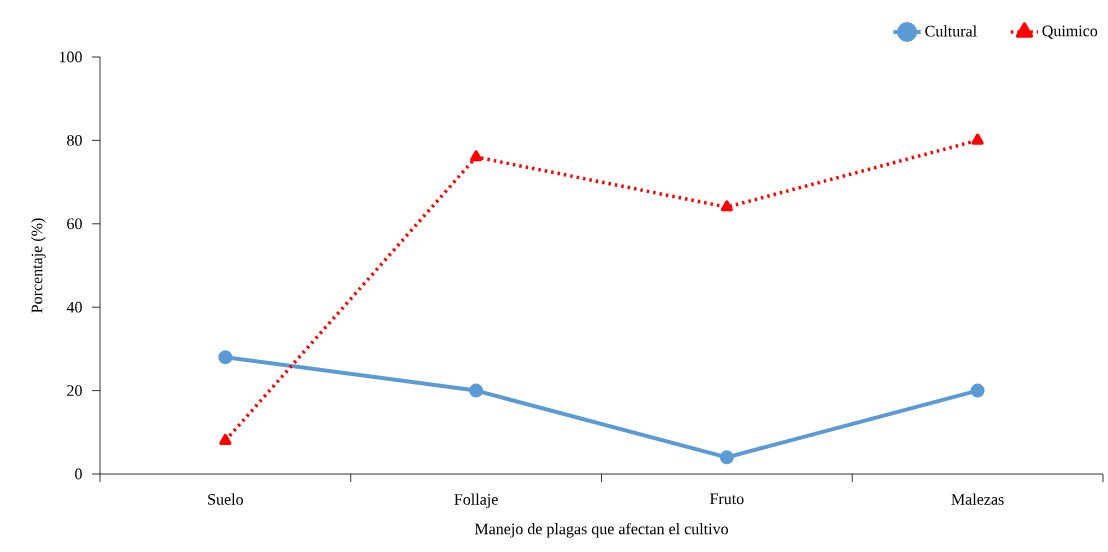 This screenshot has height=552, width=1108. Describe the element at coordinates (977, 499) in the screenshot. I see `x-tick-label: Malezas` at that location.